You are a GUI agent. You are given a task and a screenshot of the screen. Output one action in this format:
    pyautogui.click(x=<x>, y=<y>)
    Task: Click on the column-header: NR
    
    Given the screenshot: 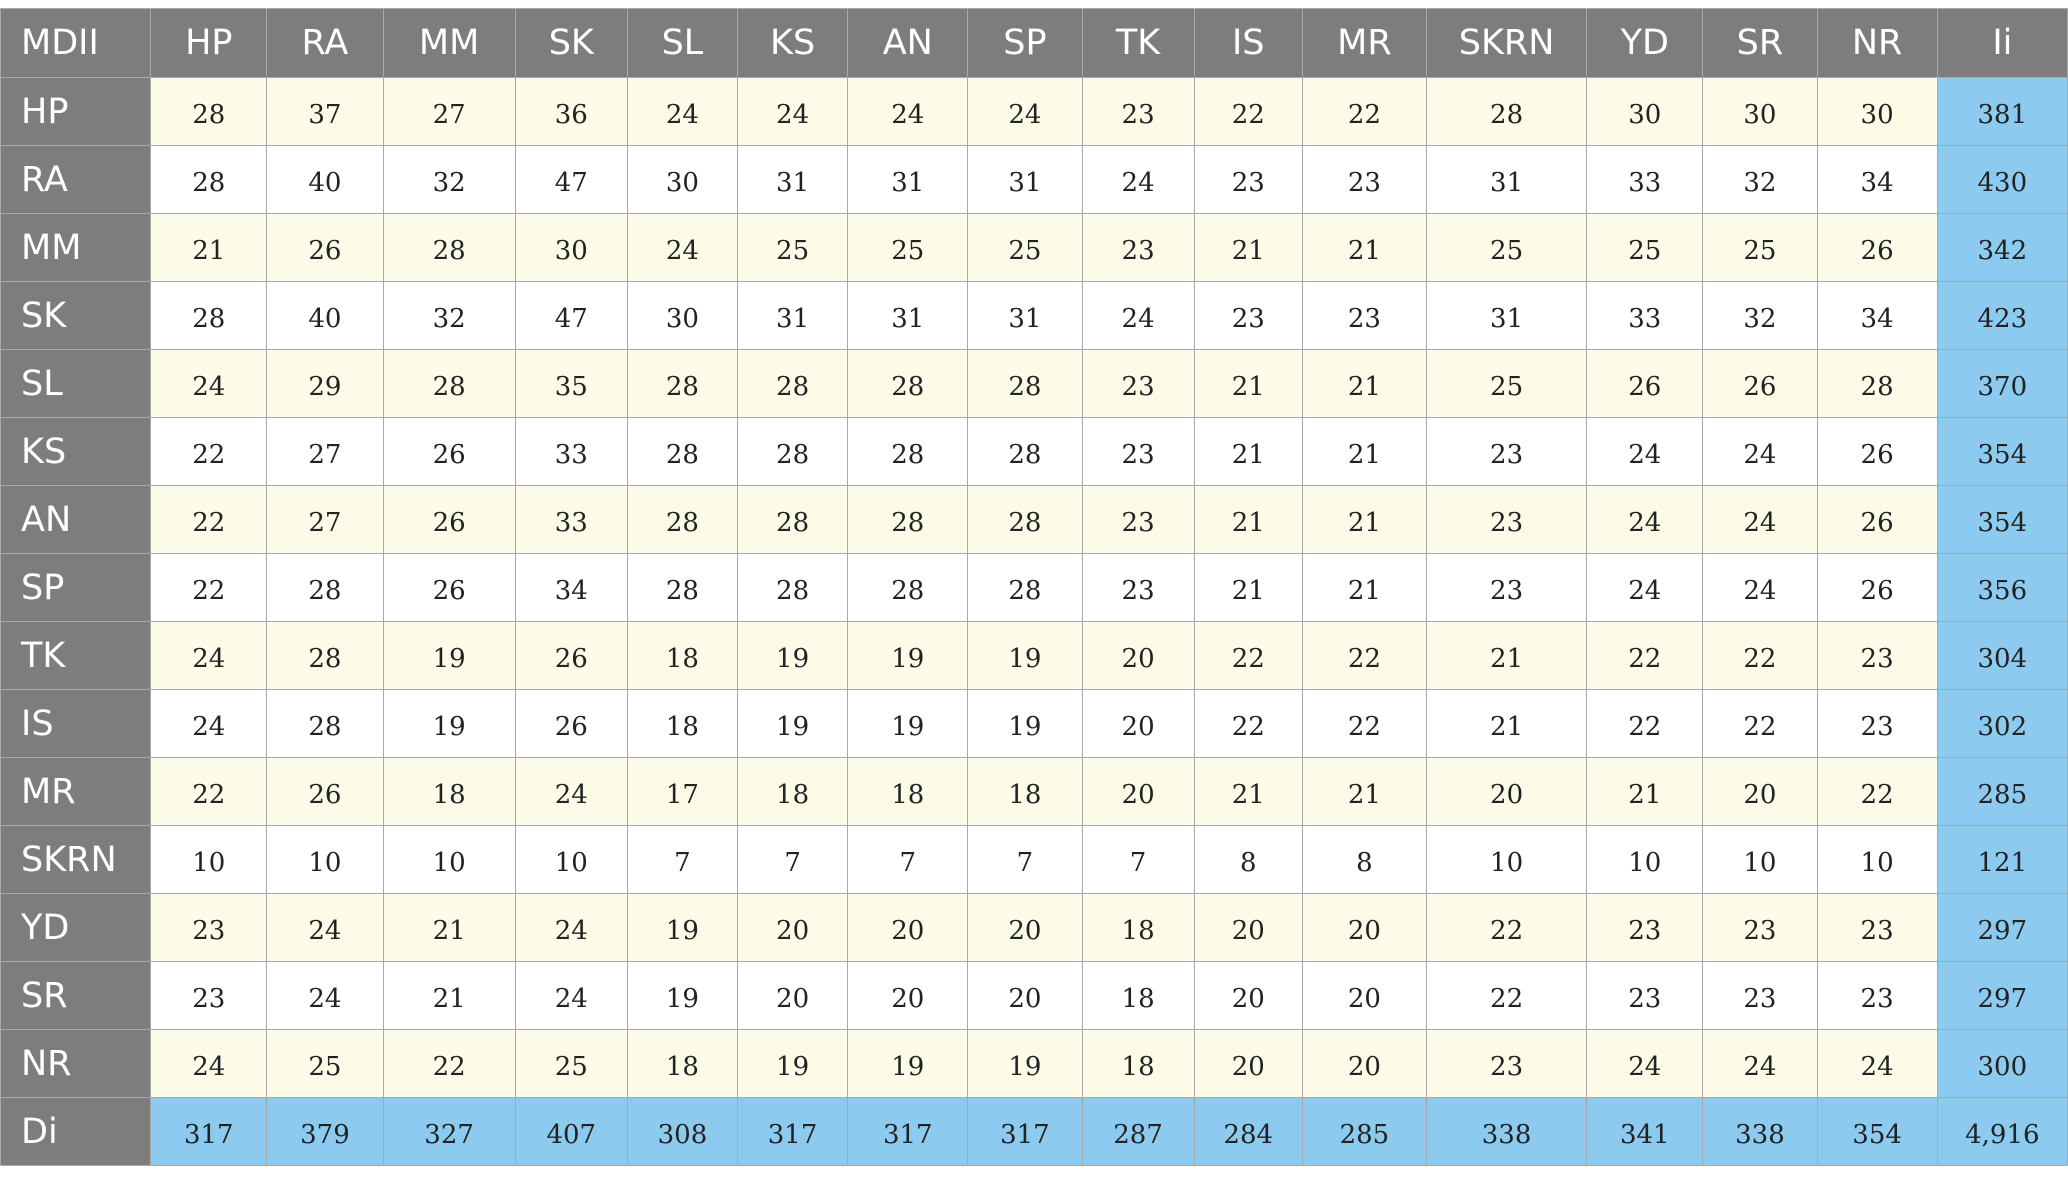 What is the action you would take?
    pyautogui.click(x=1877, y=43)
    